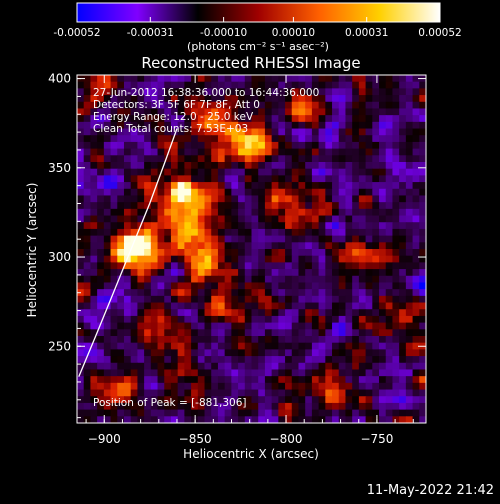  Describe the element at coordinates (176, 105) in the screenshot. I see `annotation-detectors: Detectors: 3F 5F 6F 7F 8F, Att 0` at that location.